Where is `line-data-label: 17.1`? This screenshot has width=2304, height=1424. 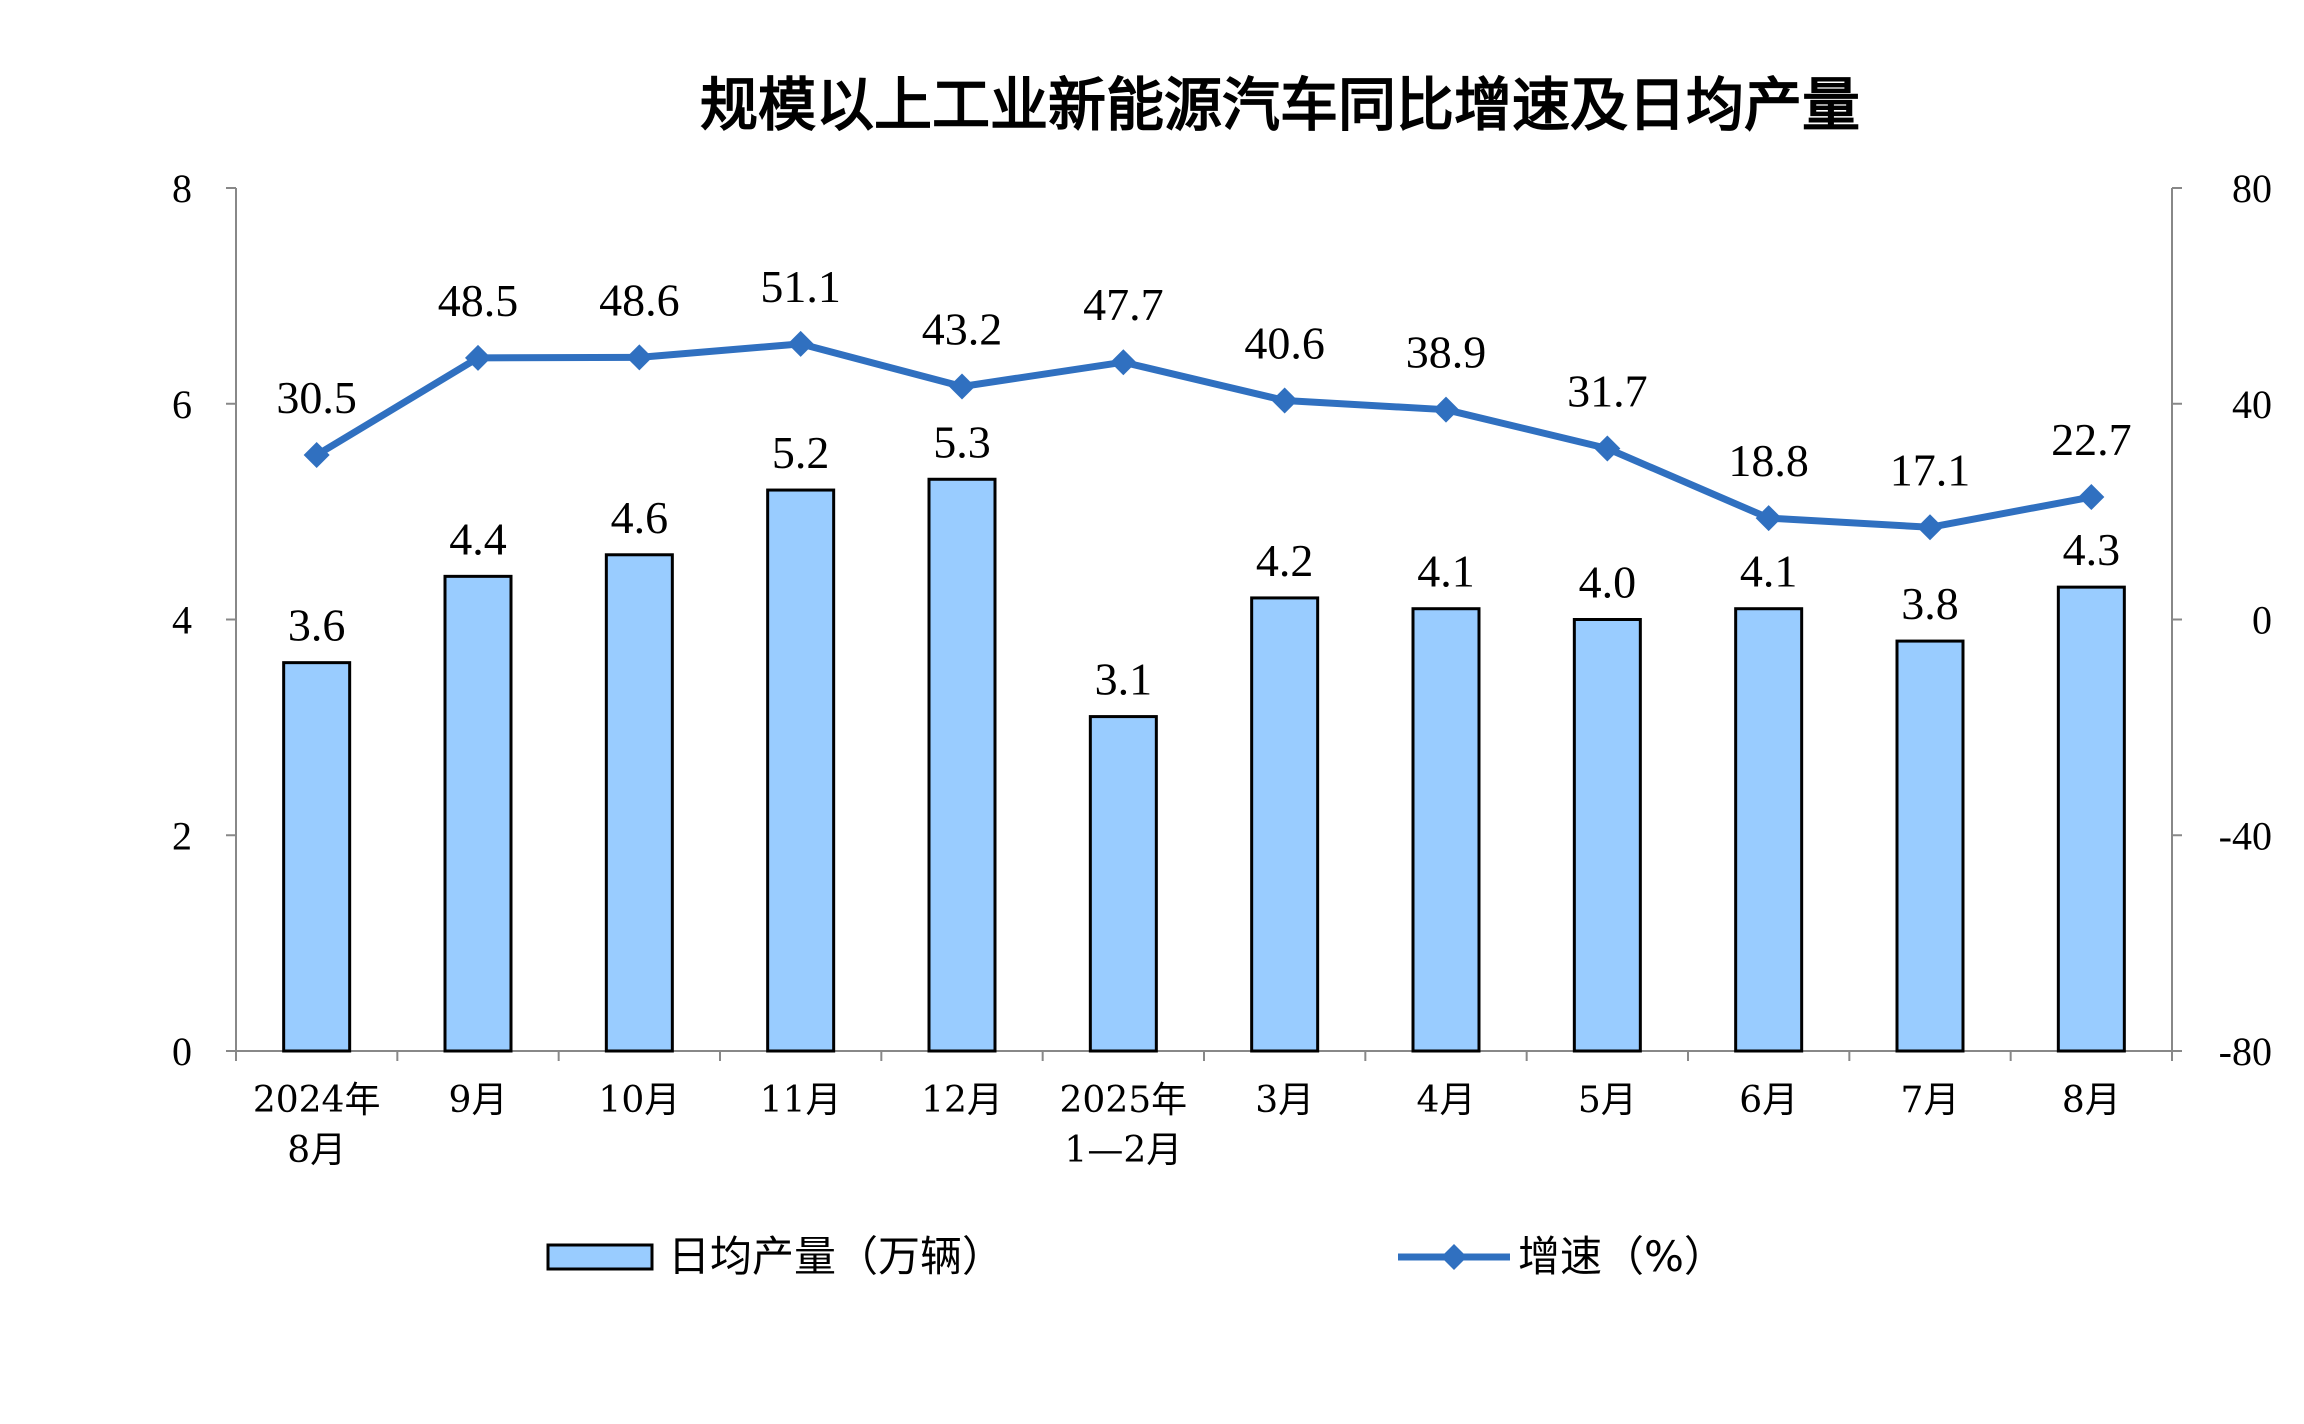 line-data-label: 17.1 is located at coordinates (1930, 469).